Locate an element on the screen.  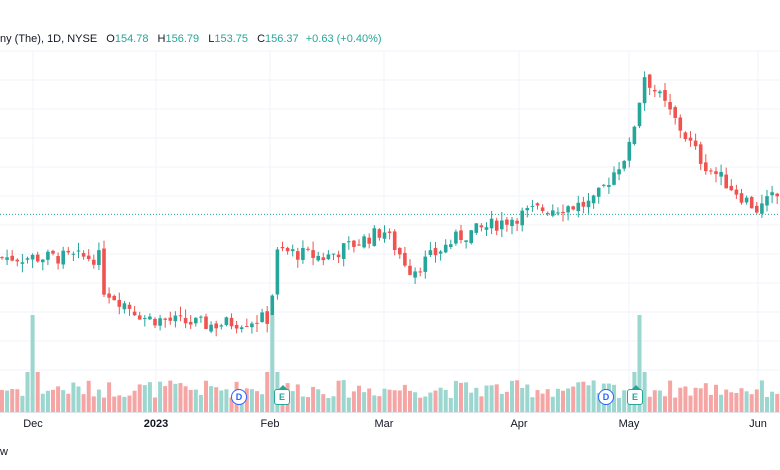
time-axis: Dec 2023 Feb Mar Apr May Jun is located at coordinates (390, 423).